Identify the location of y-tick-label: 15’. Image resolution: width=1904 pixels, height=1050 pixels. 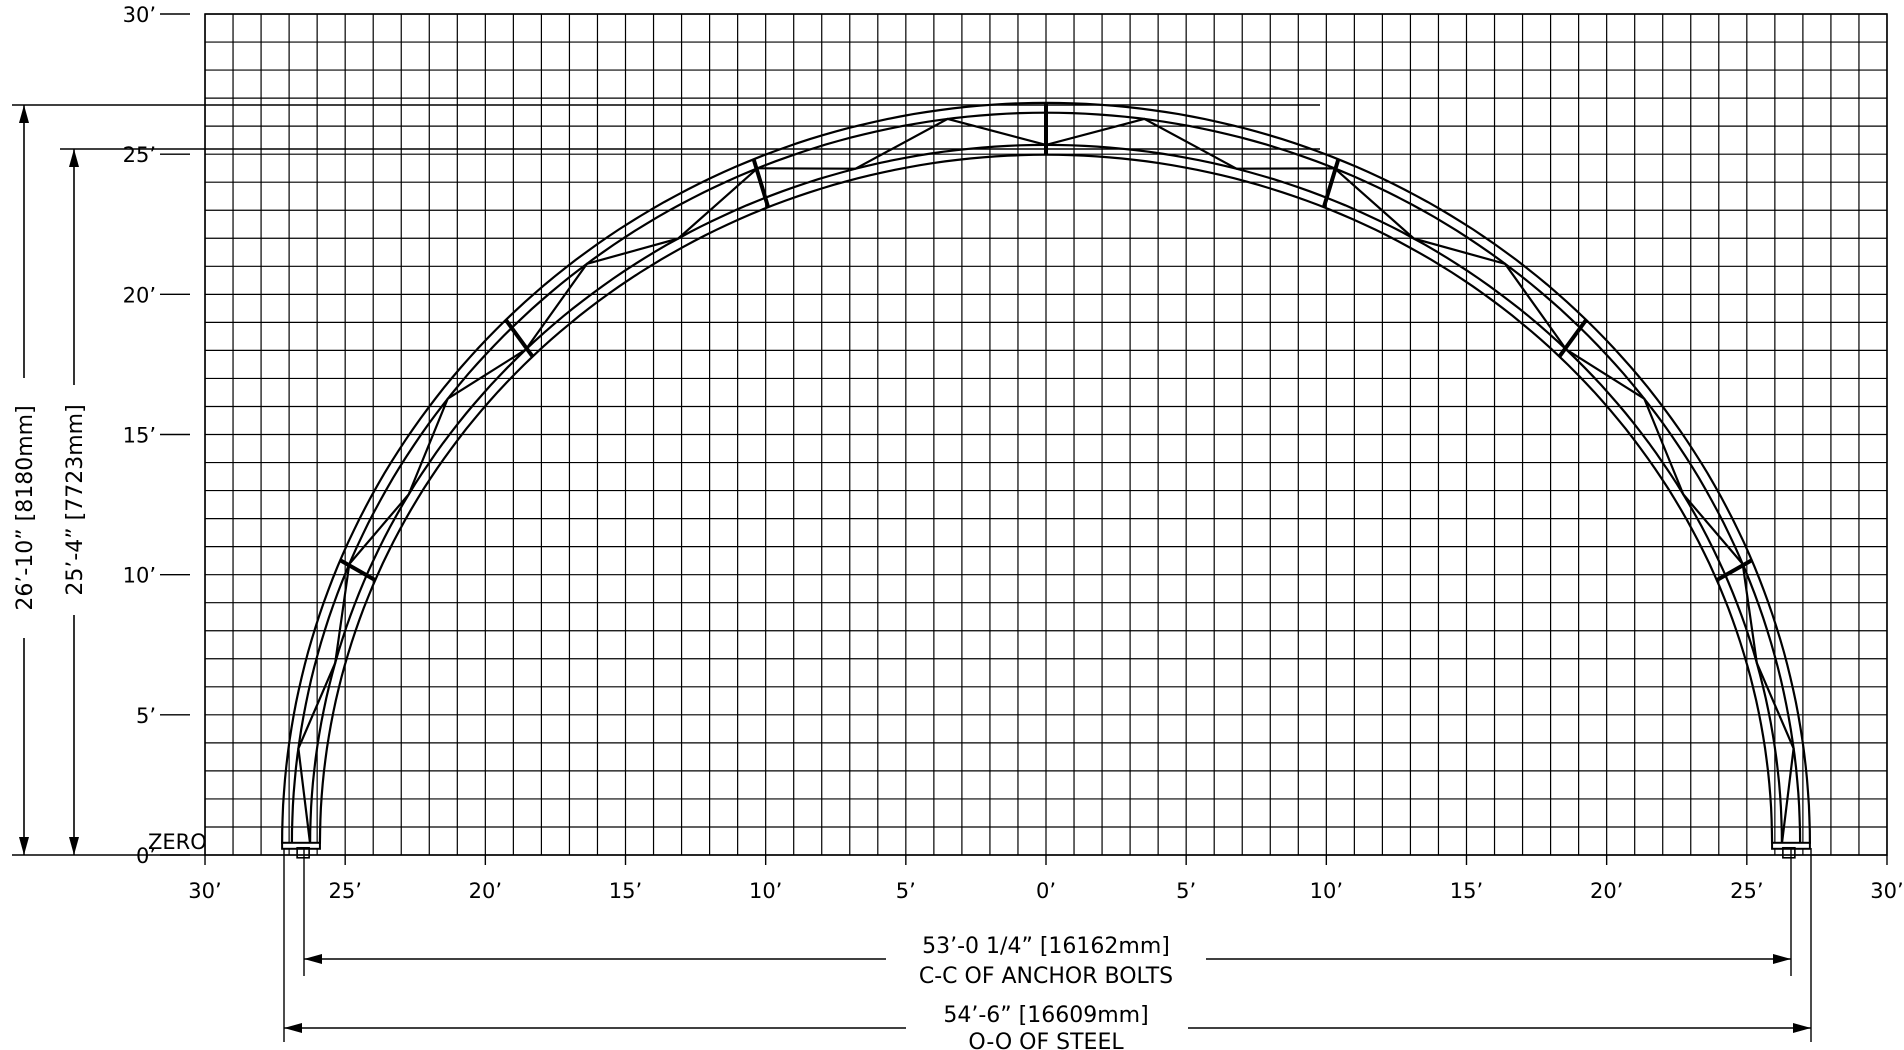
(139, 436).